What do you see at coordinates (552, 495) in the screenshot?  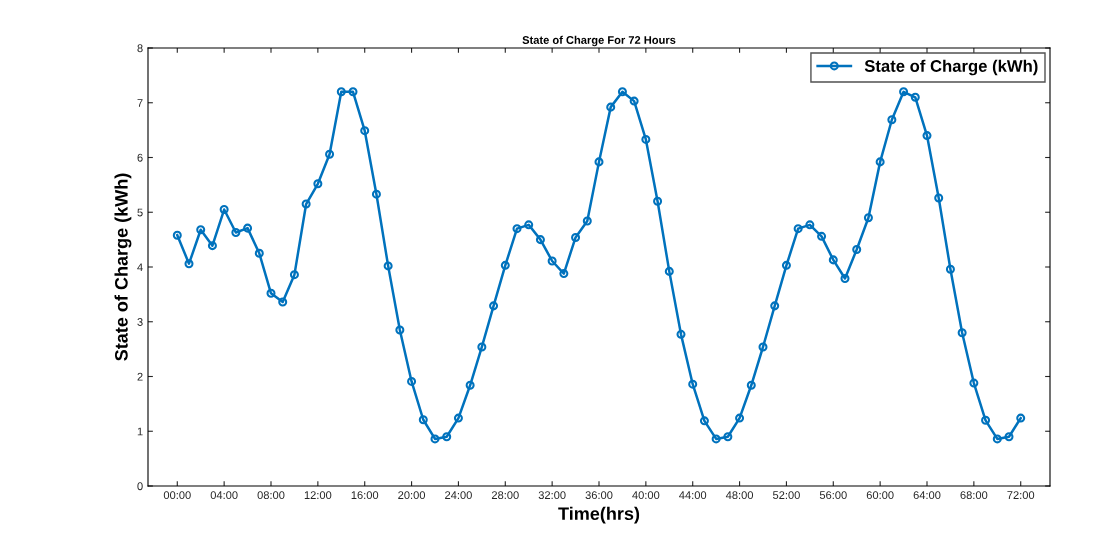 I see `x-tick-label: 32:00` at bounding box center [552, 495].